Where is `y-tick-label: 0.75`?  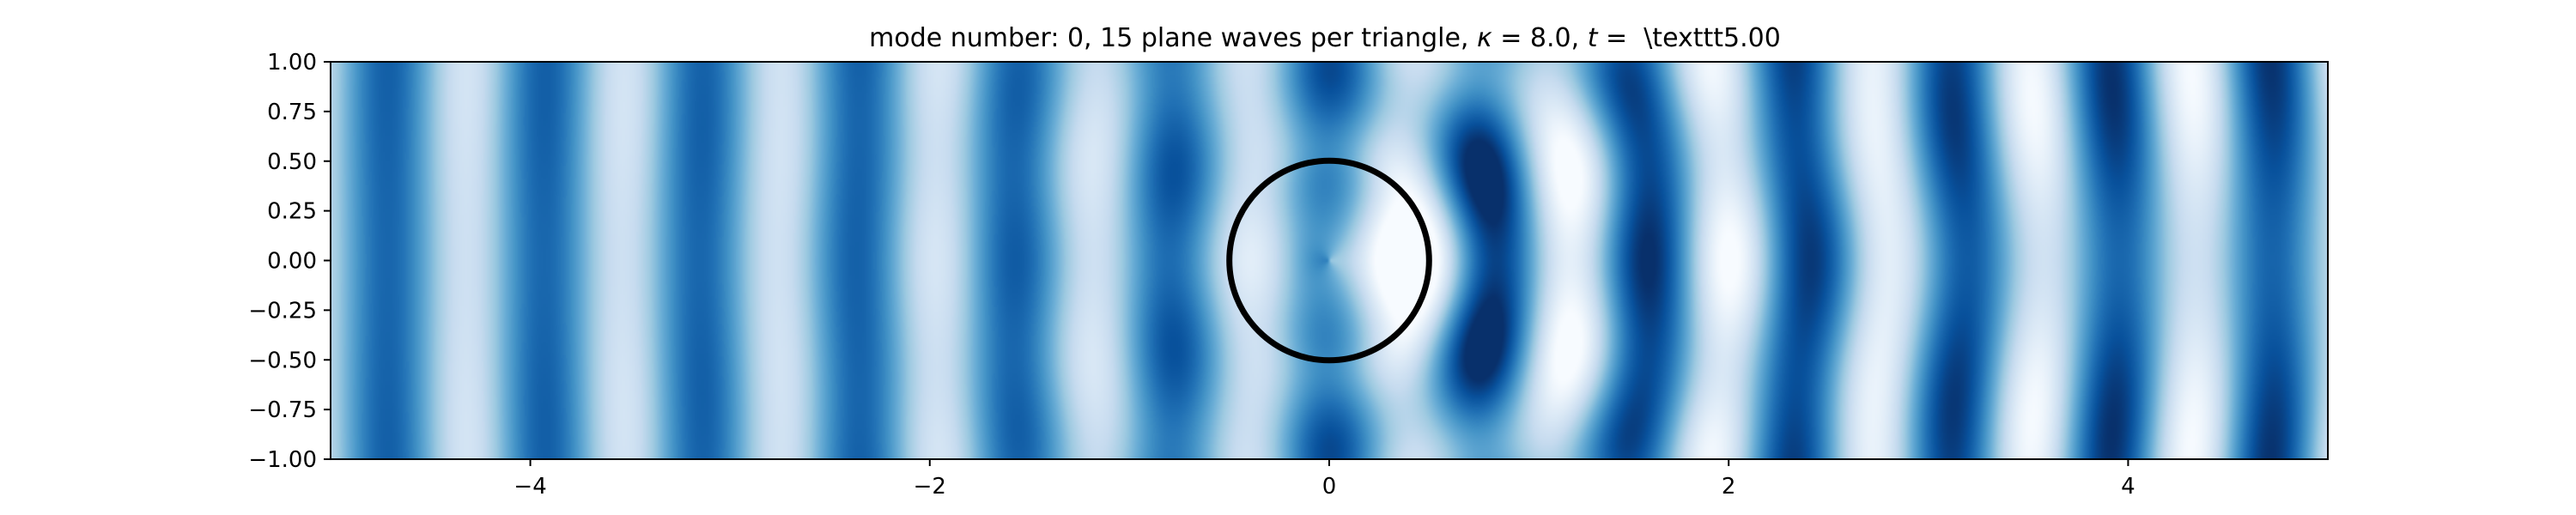
y-tick-label: 0.75 is located at coordinates (292, 112).